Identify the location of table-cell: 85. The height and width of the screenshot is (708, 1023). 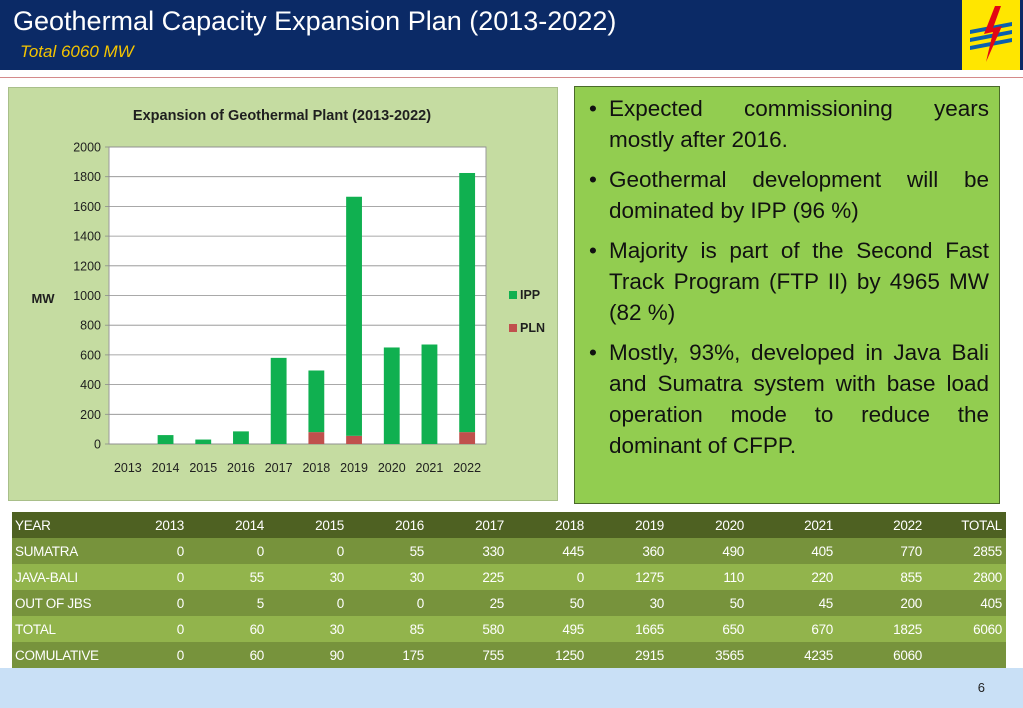
(388, 629).